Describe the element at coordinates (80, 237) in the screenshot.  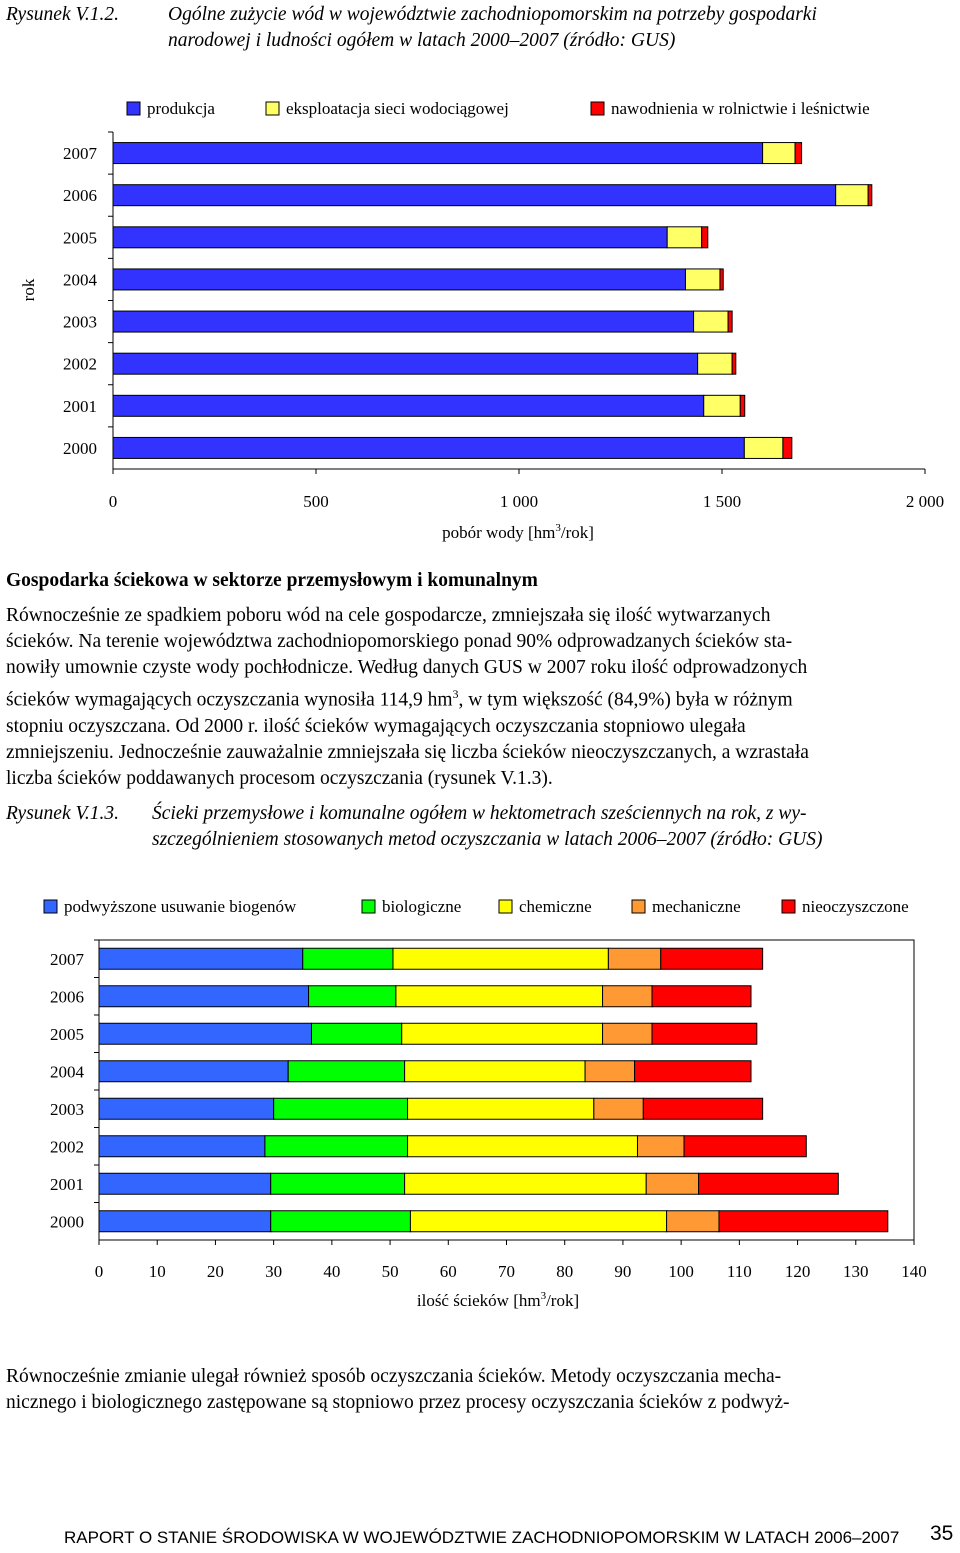
I see `category-label: 2005` at that location.